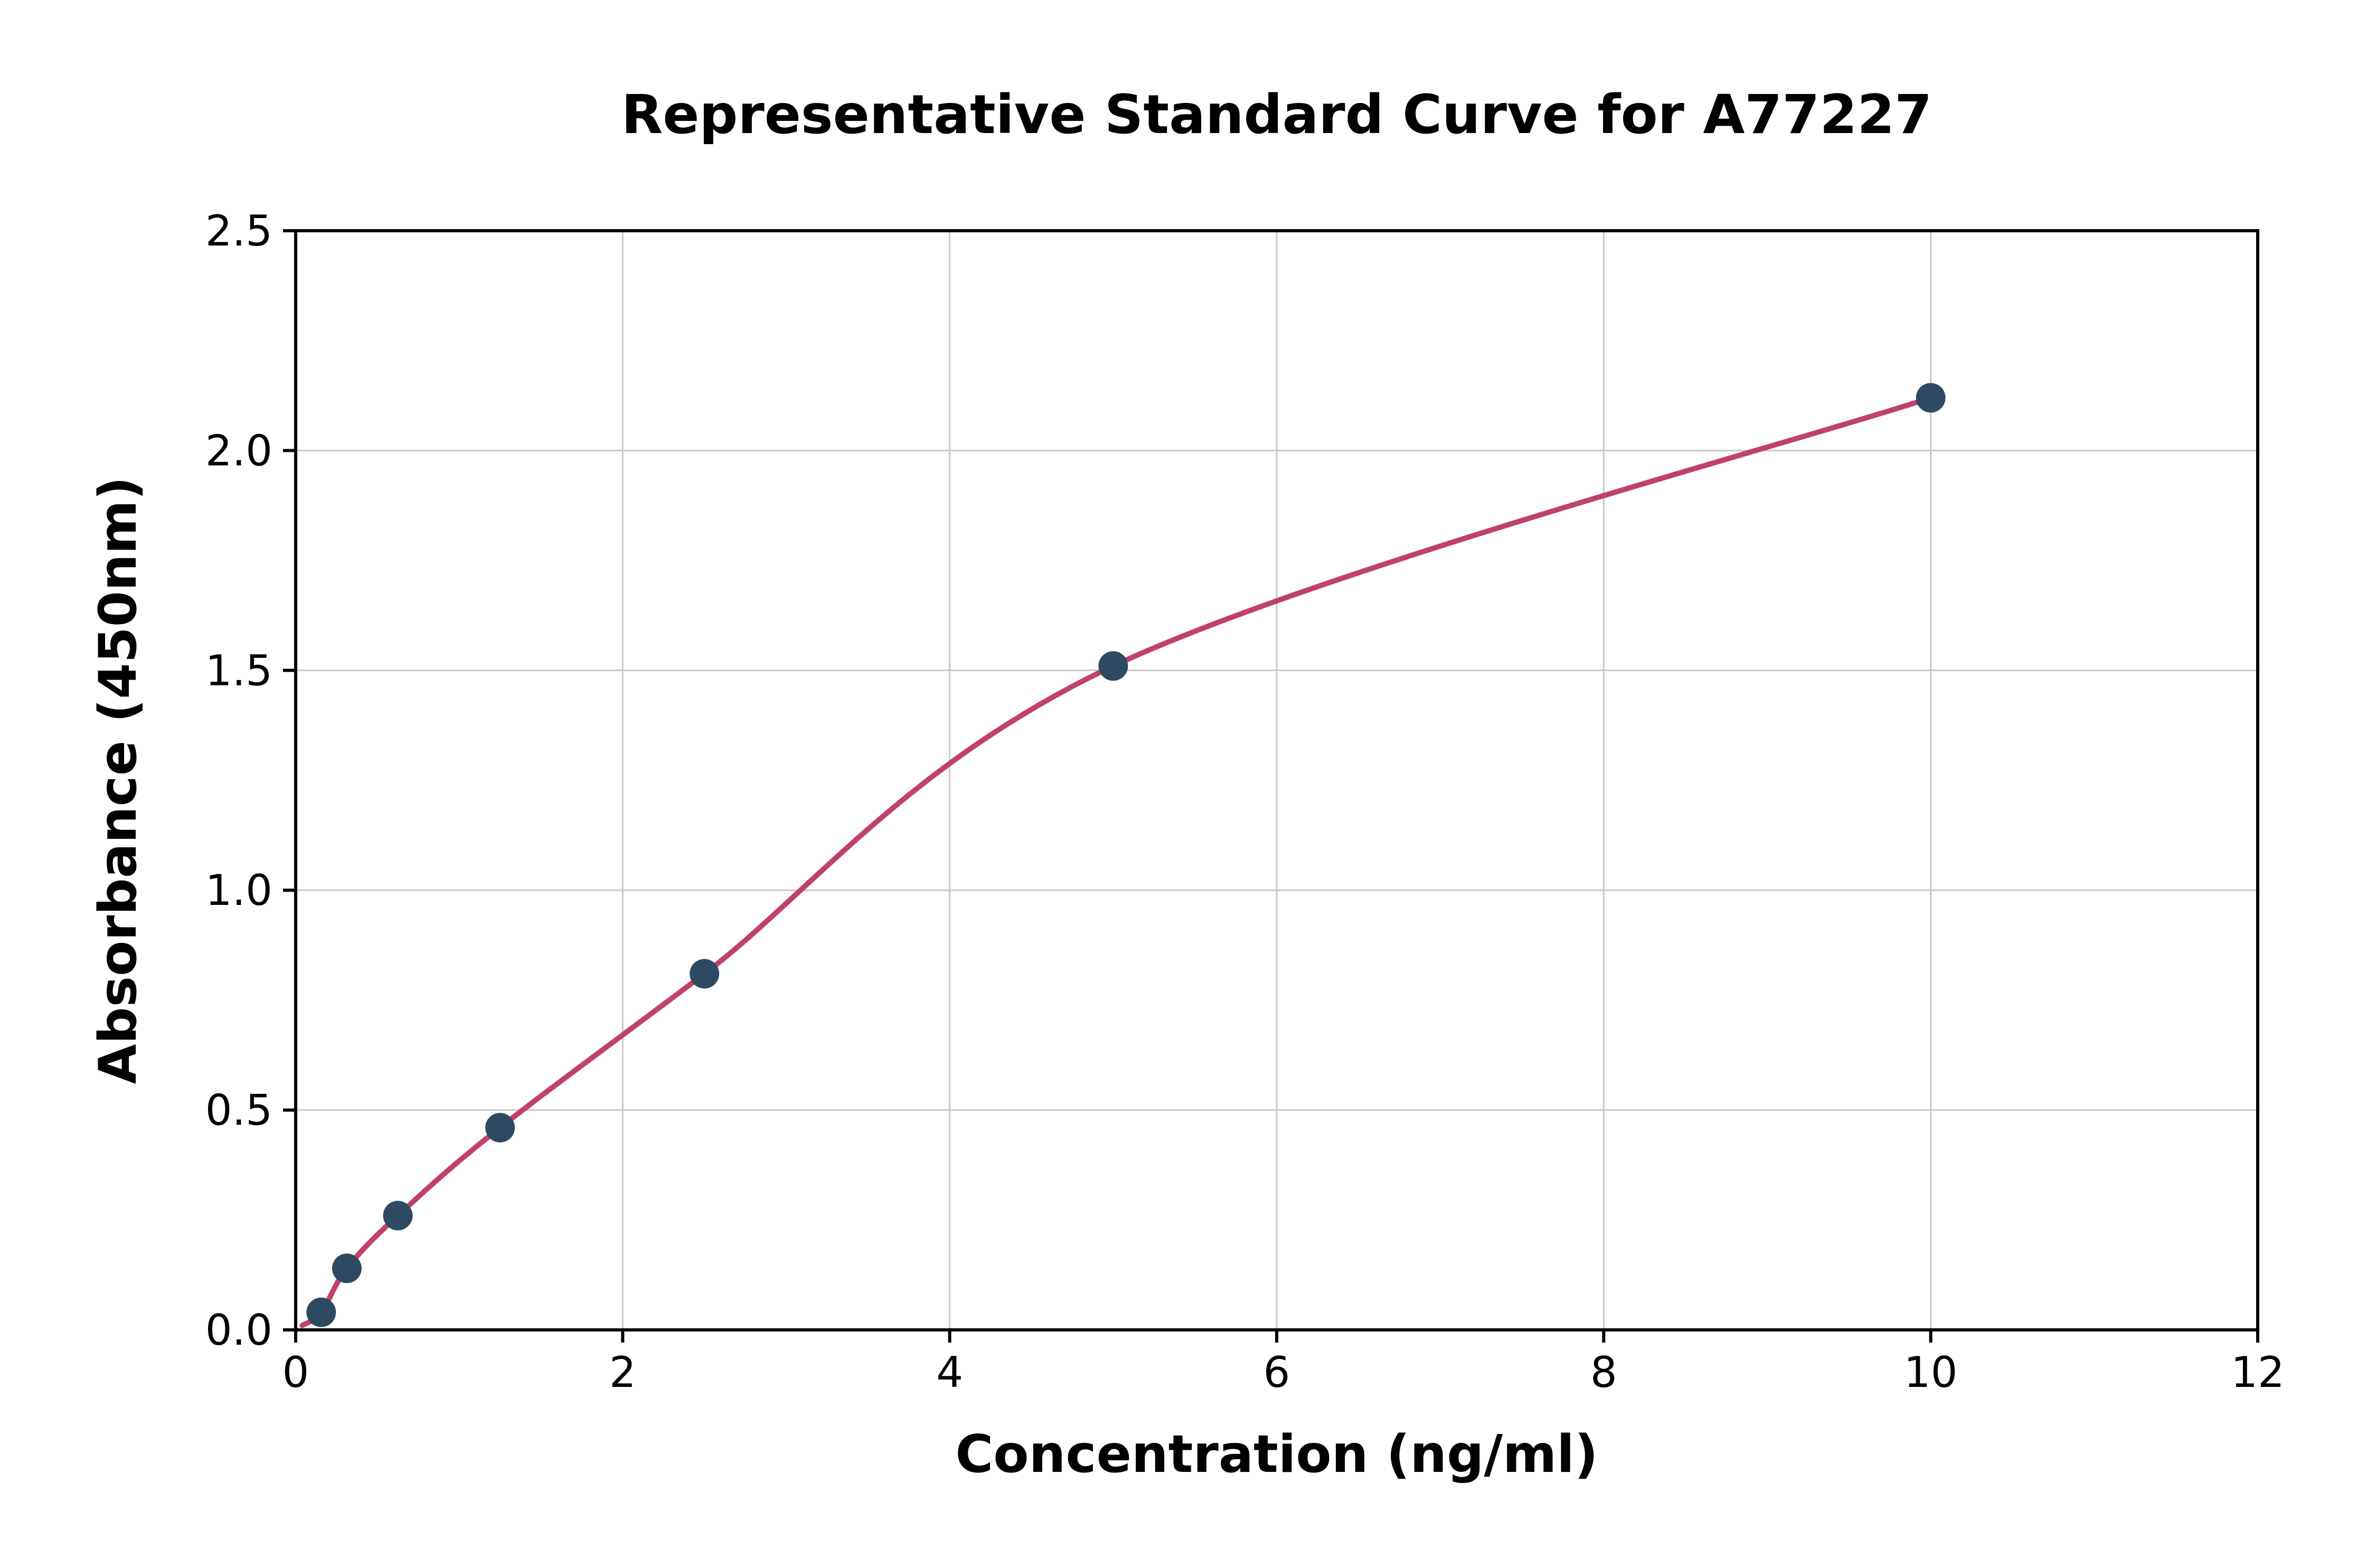 This screenshot has height=1568, width=2376. I want to click on x-tick-label: 2, so click(622, 1372).